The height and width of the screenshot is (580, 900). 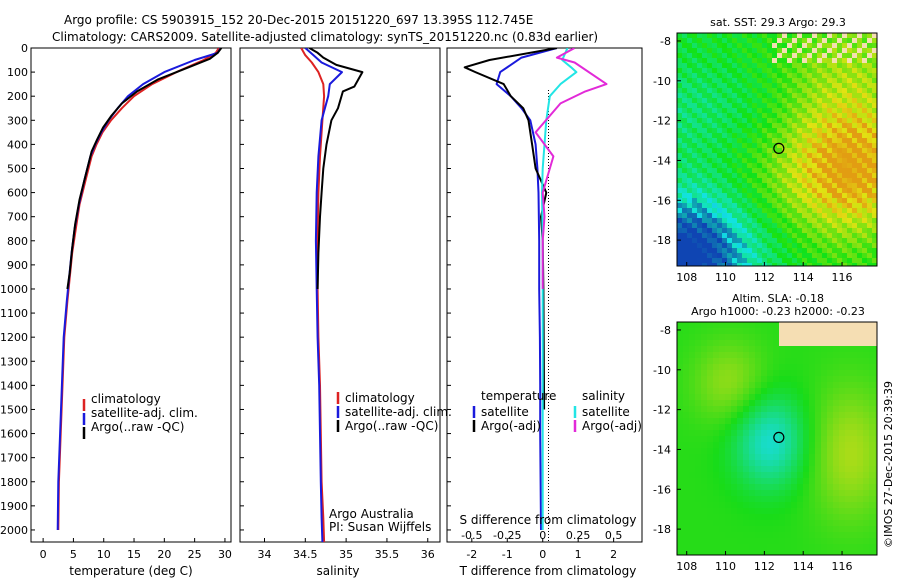 I want to click on legend-salinity-title: salinity, so click(x=603, y=396).